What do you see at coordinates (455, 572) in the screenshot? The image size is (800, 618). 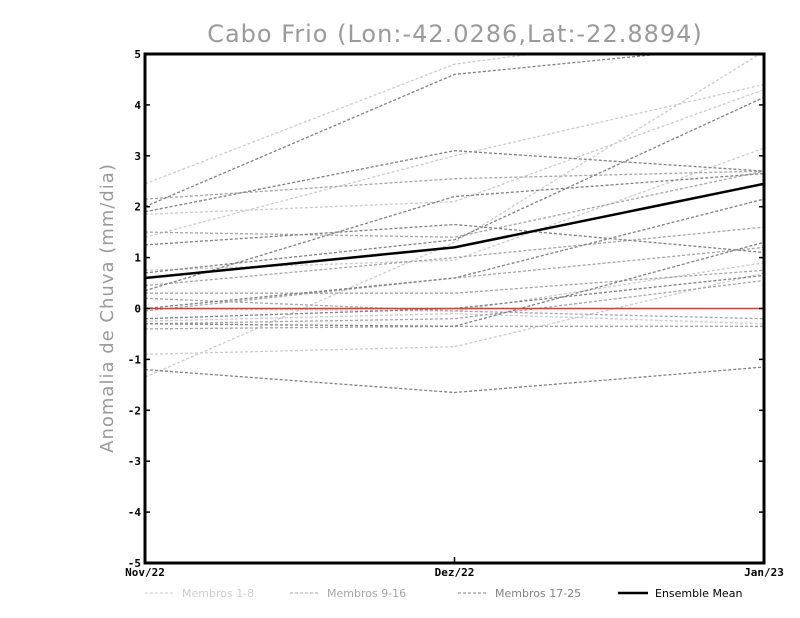 I see `x-tick-label: Dez/22` at bounding box center [455, 572].